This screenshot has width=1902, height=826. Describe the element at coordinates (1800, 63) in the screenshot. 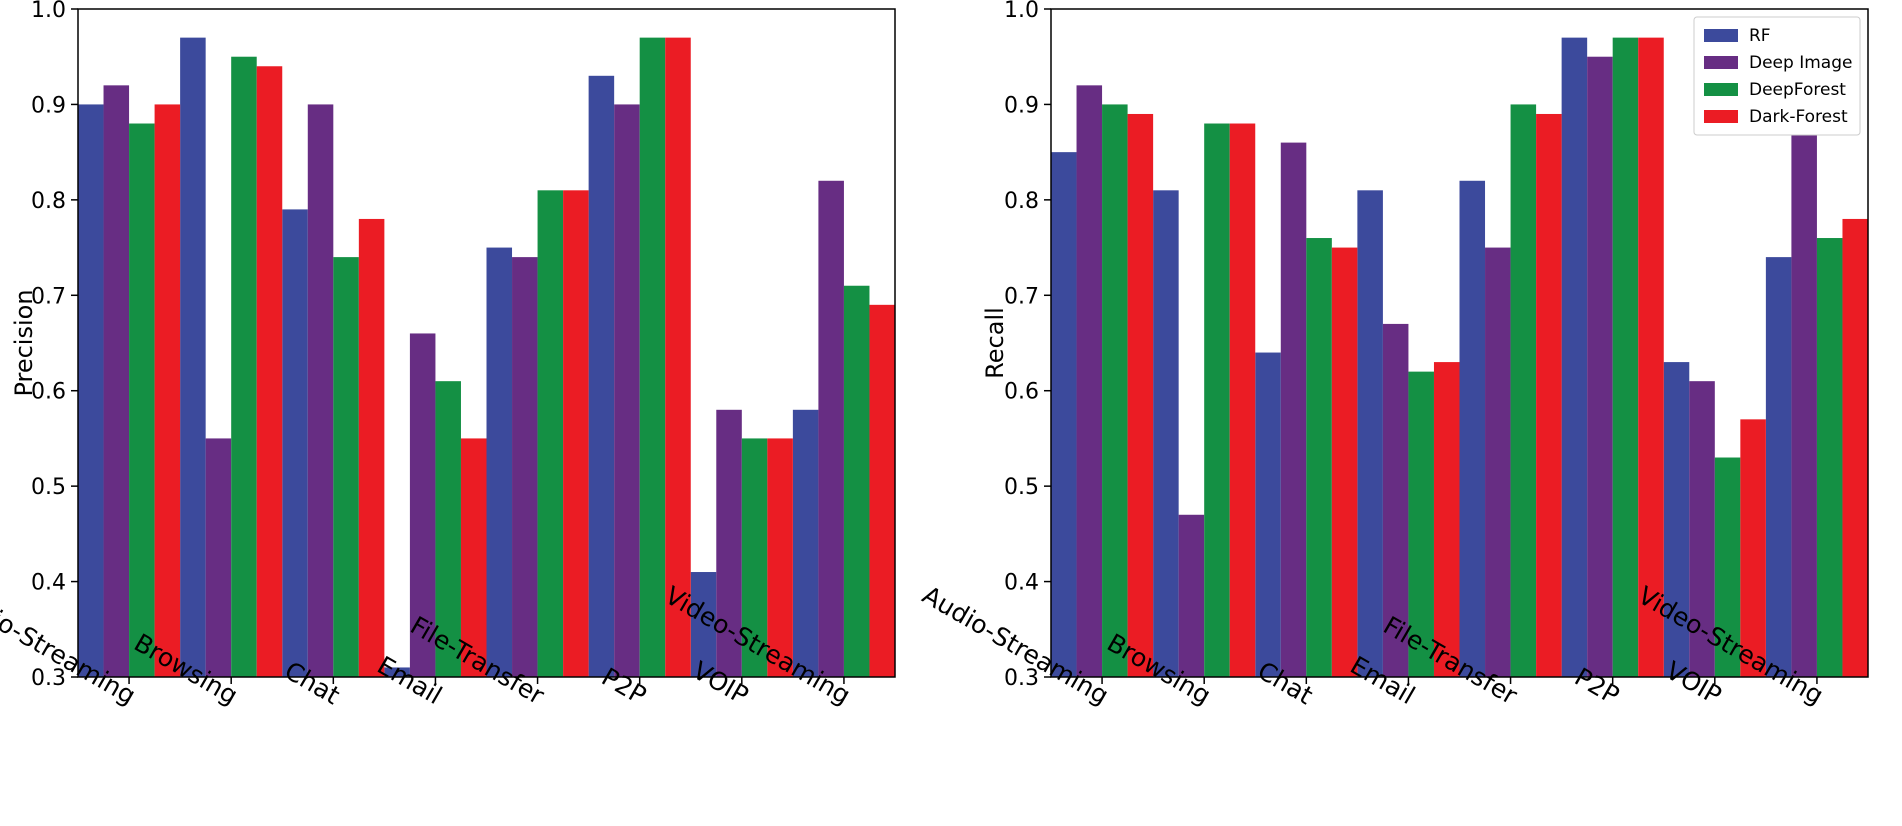

I see `legend-label: Deep Image` at that location.